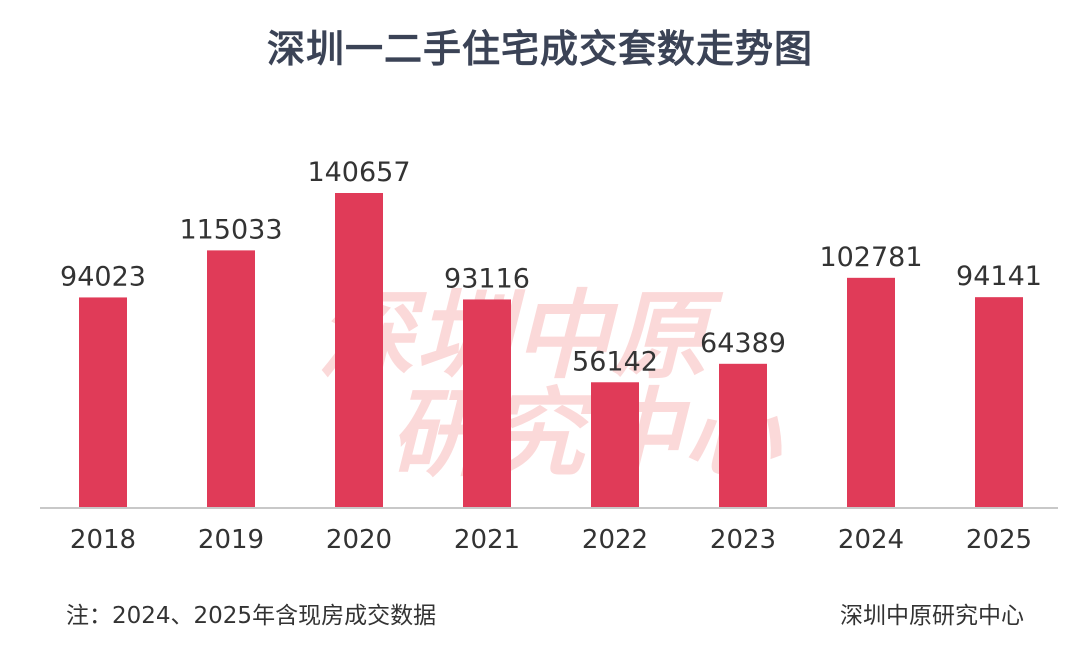 The image size is (1080, 662). What do you see at coordinates (358, 172) in the screenshot?
I see `value-label-2020: 140657` at bounding box center [358, 172].